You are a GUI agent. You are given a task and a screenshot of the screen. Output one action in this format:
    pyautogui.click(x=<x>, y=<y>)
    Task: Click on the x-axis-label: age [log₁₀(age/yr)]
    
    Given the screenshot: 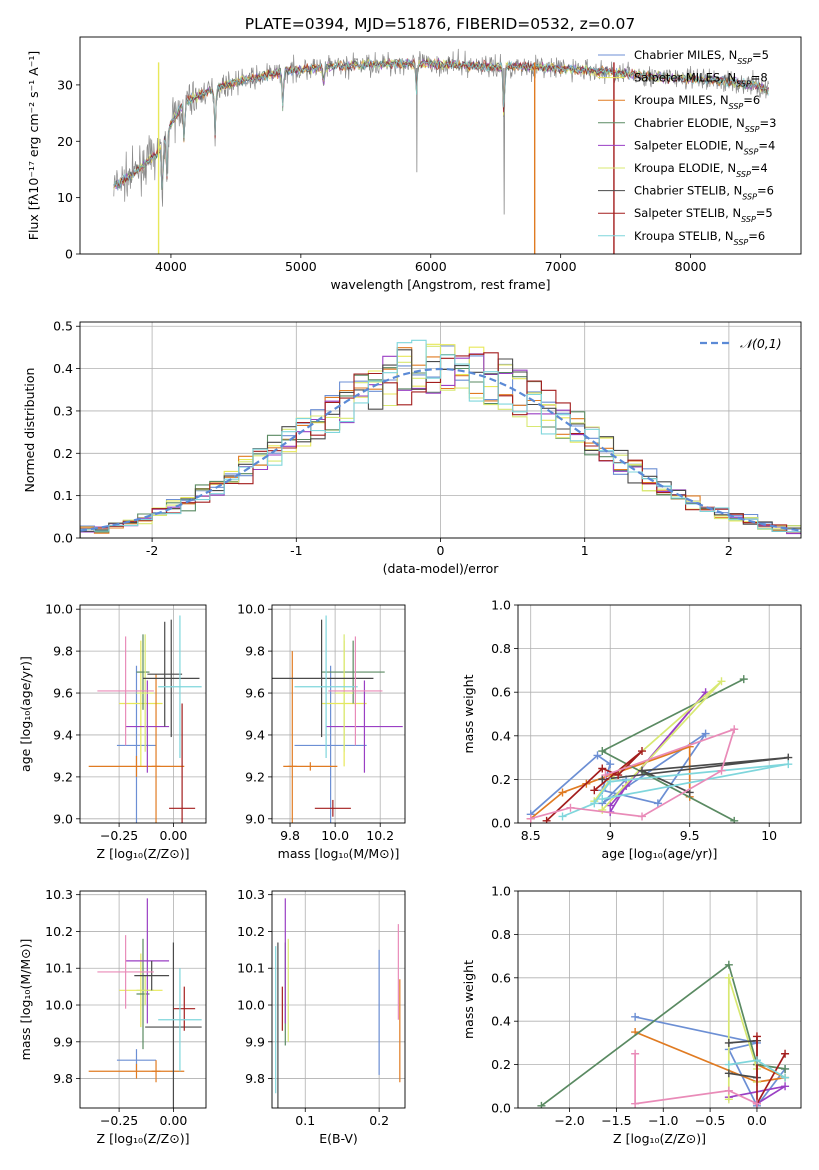 What is the action you would take?
    pyautogui.click(x=660, y=853)
    